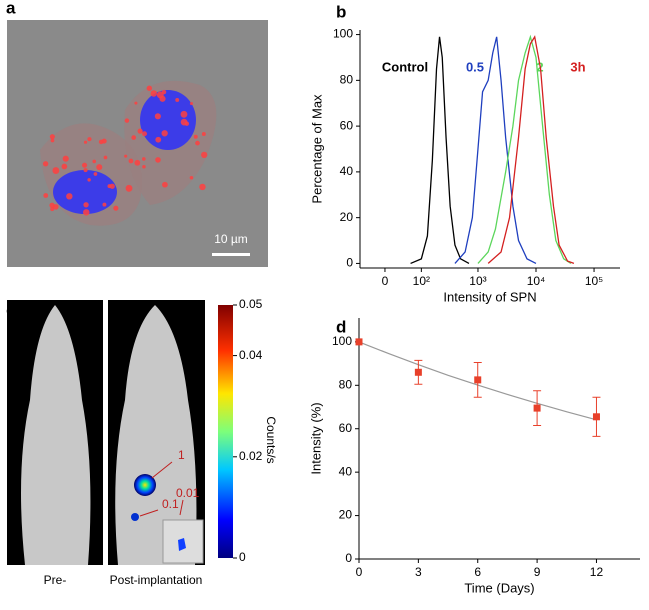 This screenshot has height=610, width=649. I want to click on x-tick-label: 3, so click(418, 572).